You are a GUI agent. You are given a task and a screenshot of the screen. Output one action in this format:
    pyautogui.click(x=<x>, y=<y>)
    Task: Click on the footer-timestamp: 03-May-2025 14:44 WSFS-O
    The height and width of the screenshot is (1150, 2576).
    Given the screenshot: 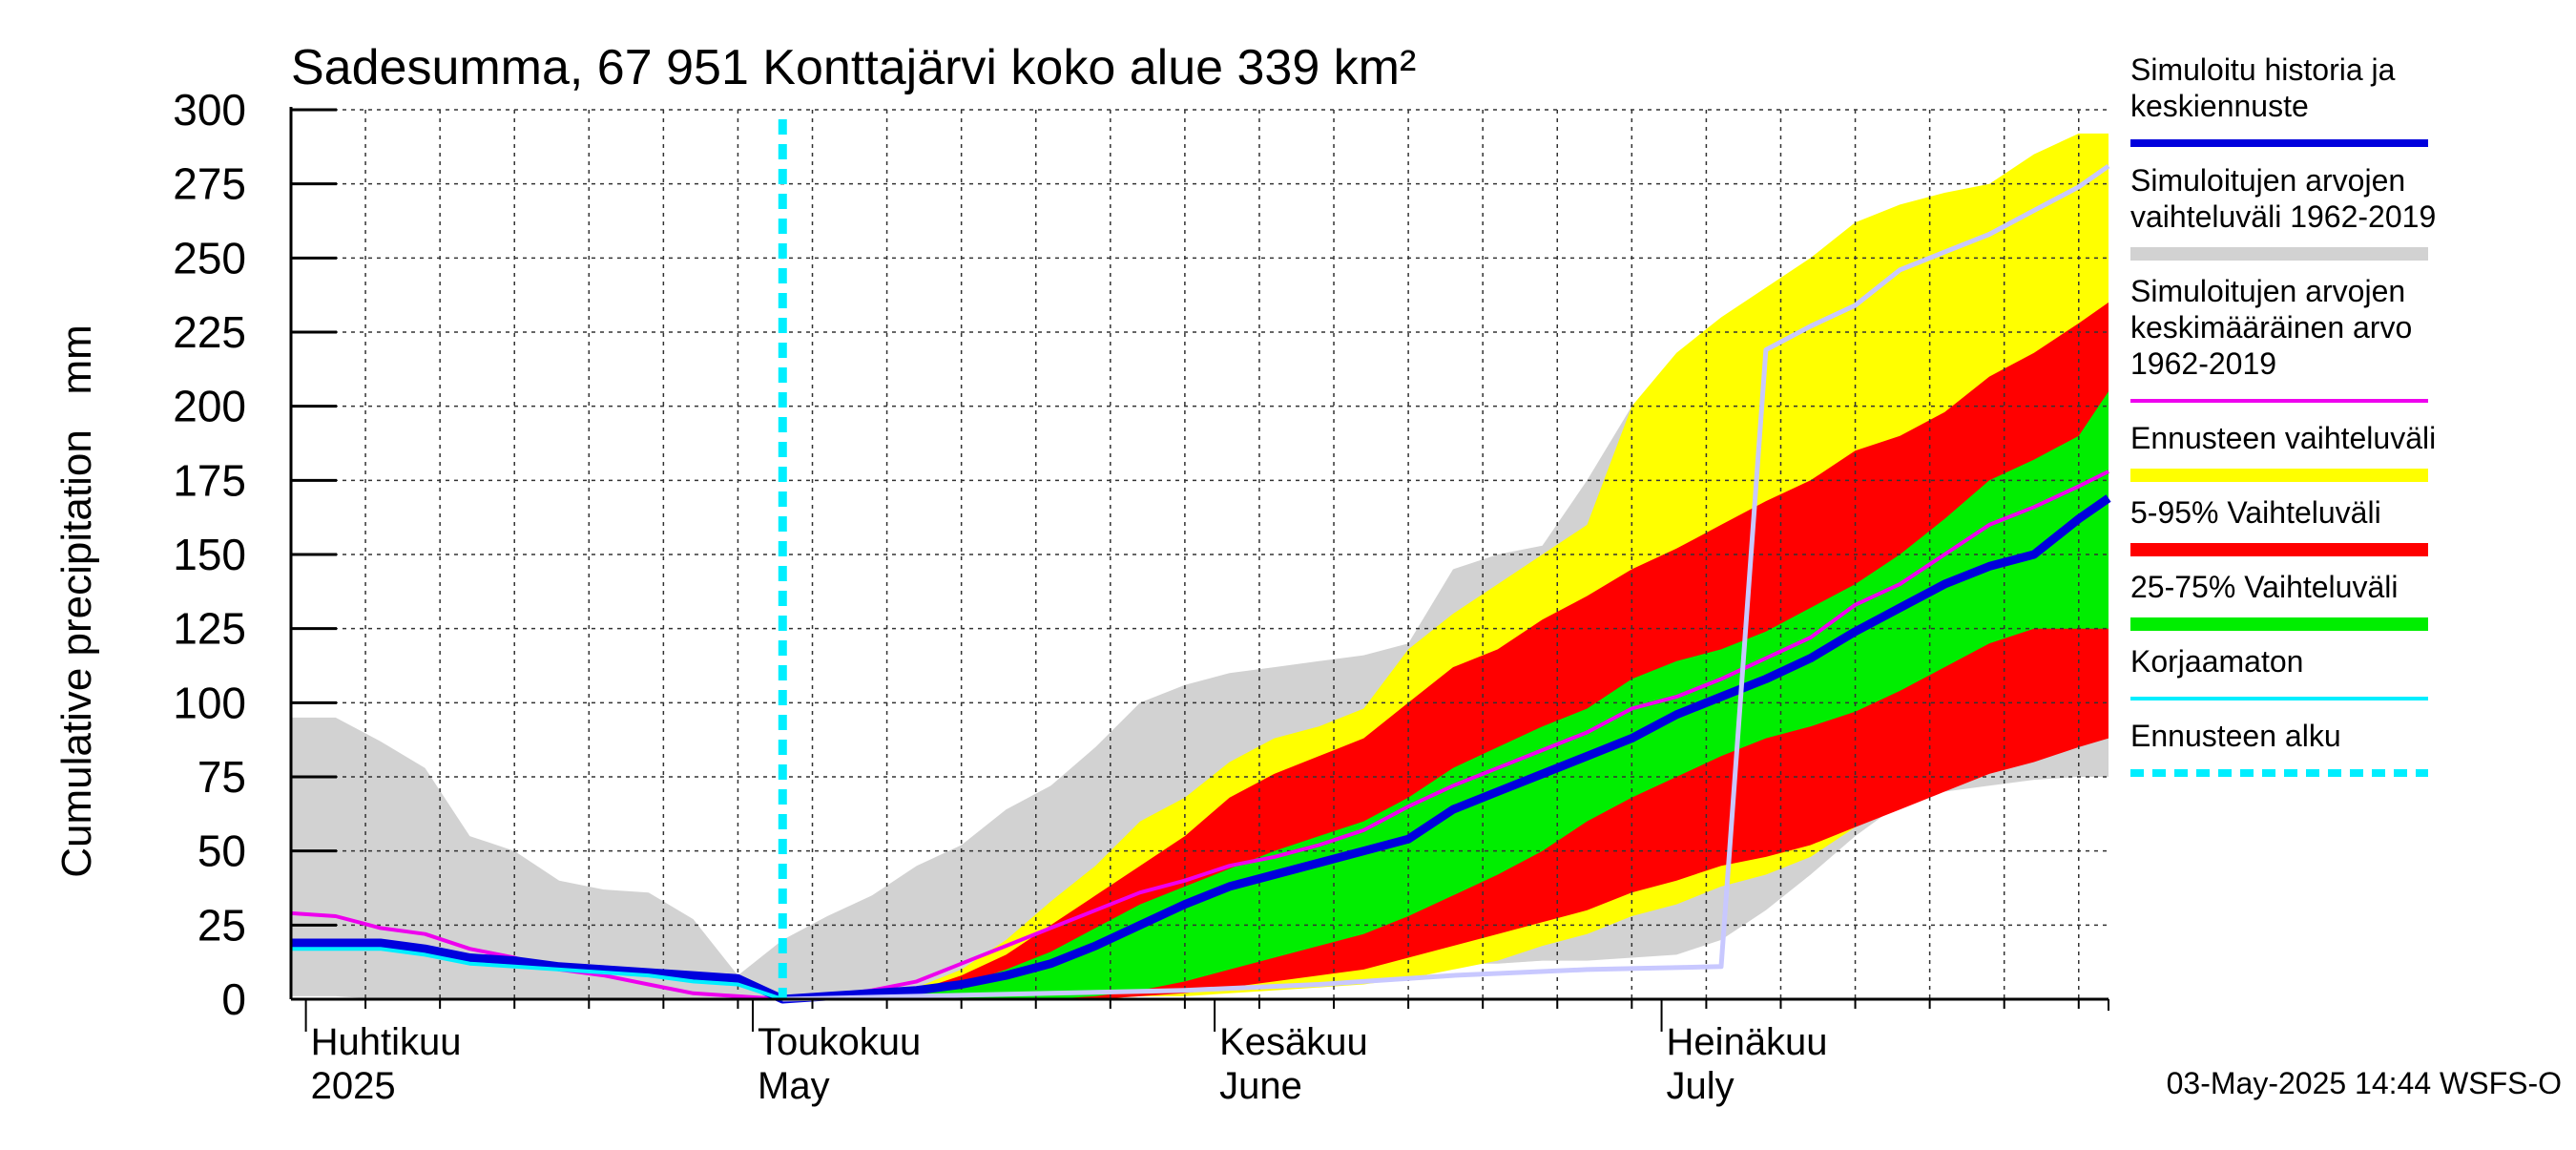 What is the action you would take?
    pyautogui.click(x=2364, y=1083)
    